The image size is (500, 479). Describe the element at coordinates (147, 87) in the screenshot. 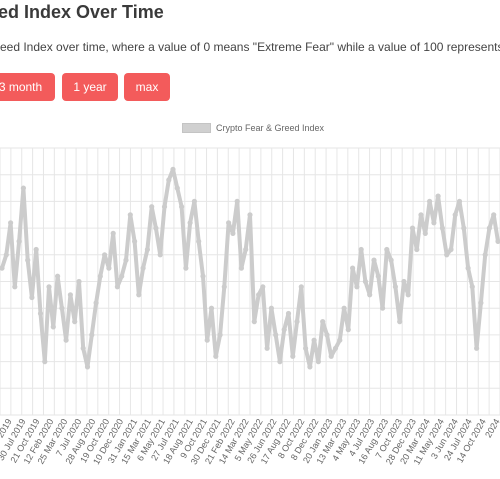

I see `range-max-button: max` at that location.